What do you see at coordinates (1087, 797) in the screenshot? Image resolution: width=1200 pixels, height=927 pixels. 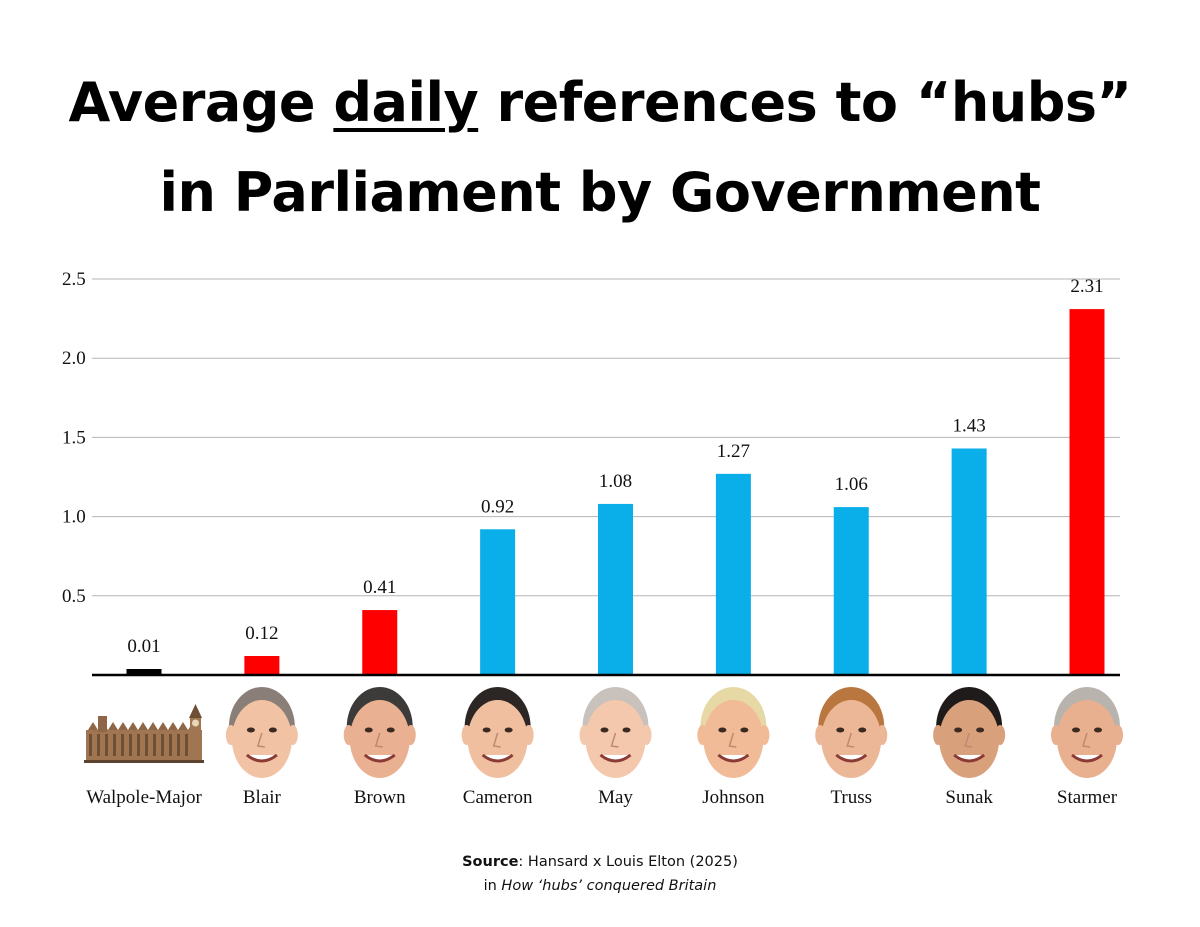 I see `category-label: Starmer` at bounding box center [1087, 797].